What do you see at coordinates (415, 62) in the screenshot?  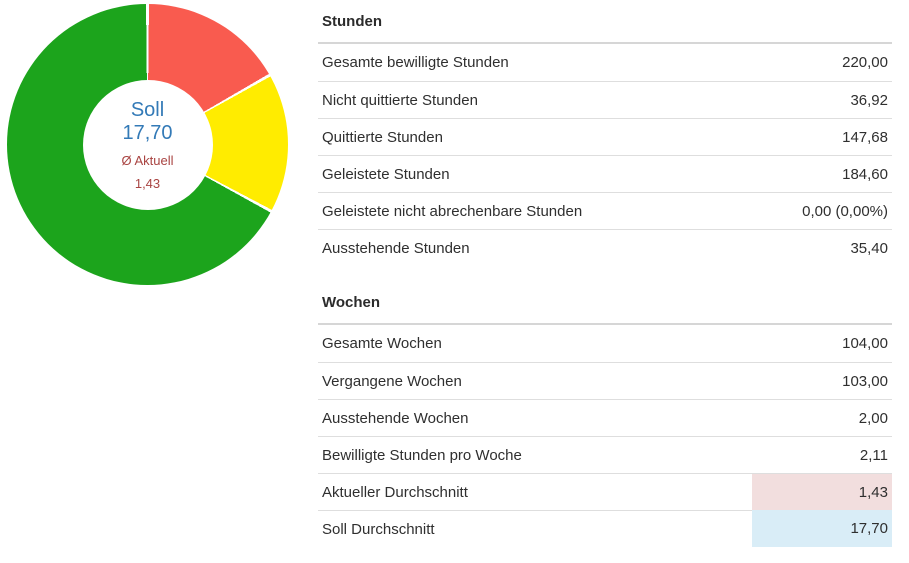 I see `row-label: Gesamte bewilligte Stunden` at bounding box center [415, 62].